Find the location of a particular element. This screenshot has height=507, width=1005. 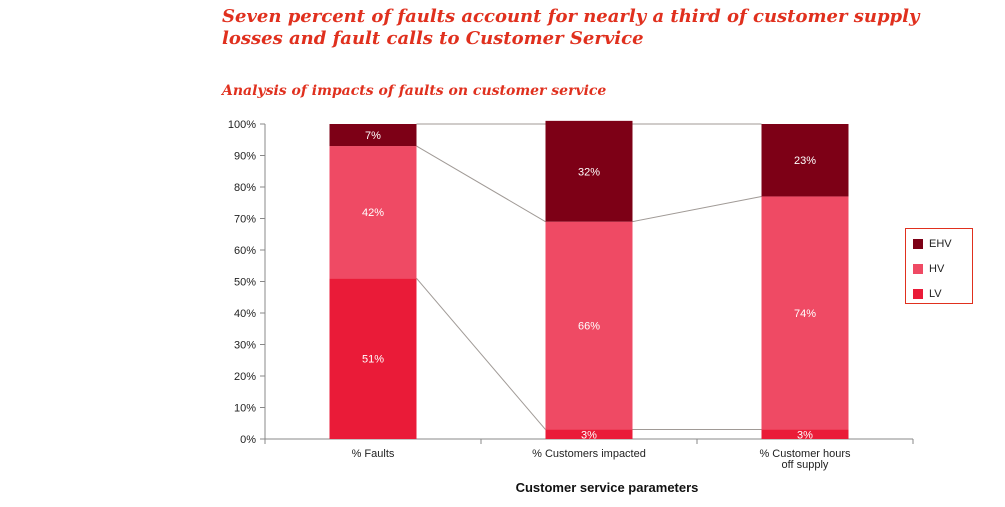

data-label-hv: 74% is located at coordinates (805, 314).